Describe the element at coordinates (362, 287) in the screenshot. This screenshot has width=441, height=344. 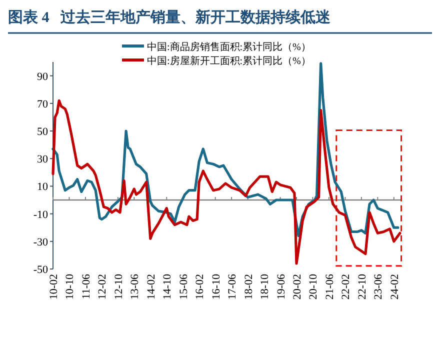
I see `x-tick-label: 22-10` at that location.